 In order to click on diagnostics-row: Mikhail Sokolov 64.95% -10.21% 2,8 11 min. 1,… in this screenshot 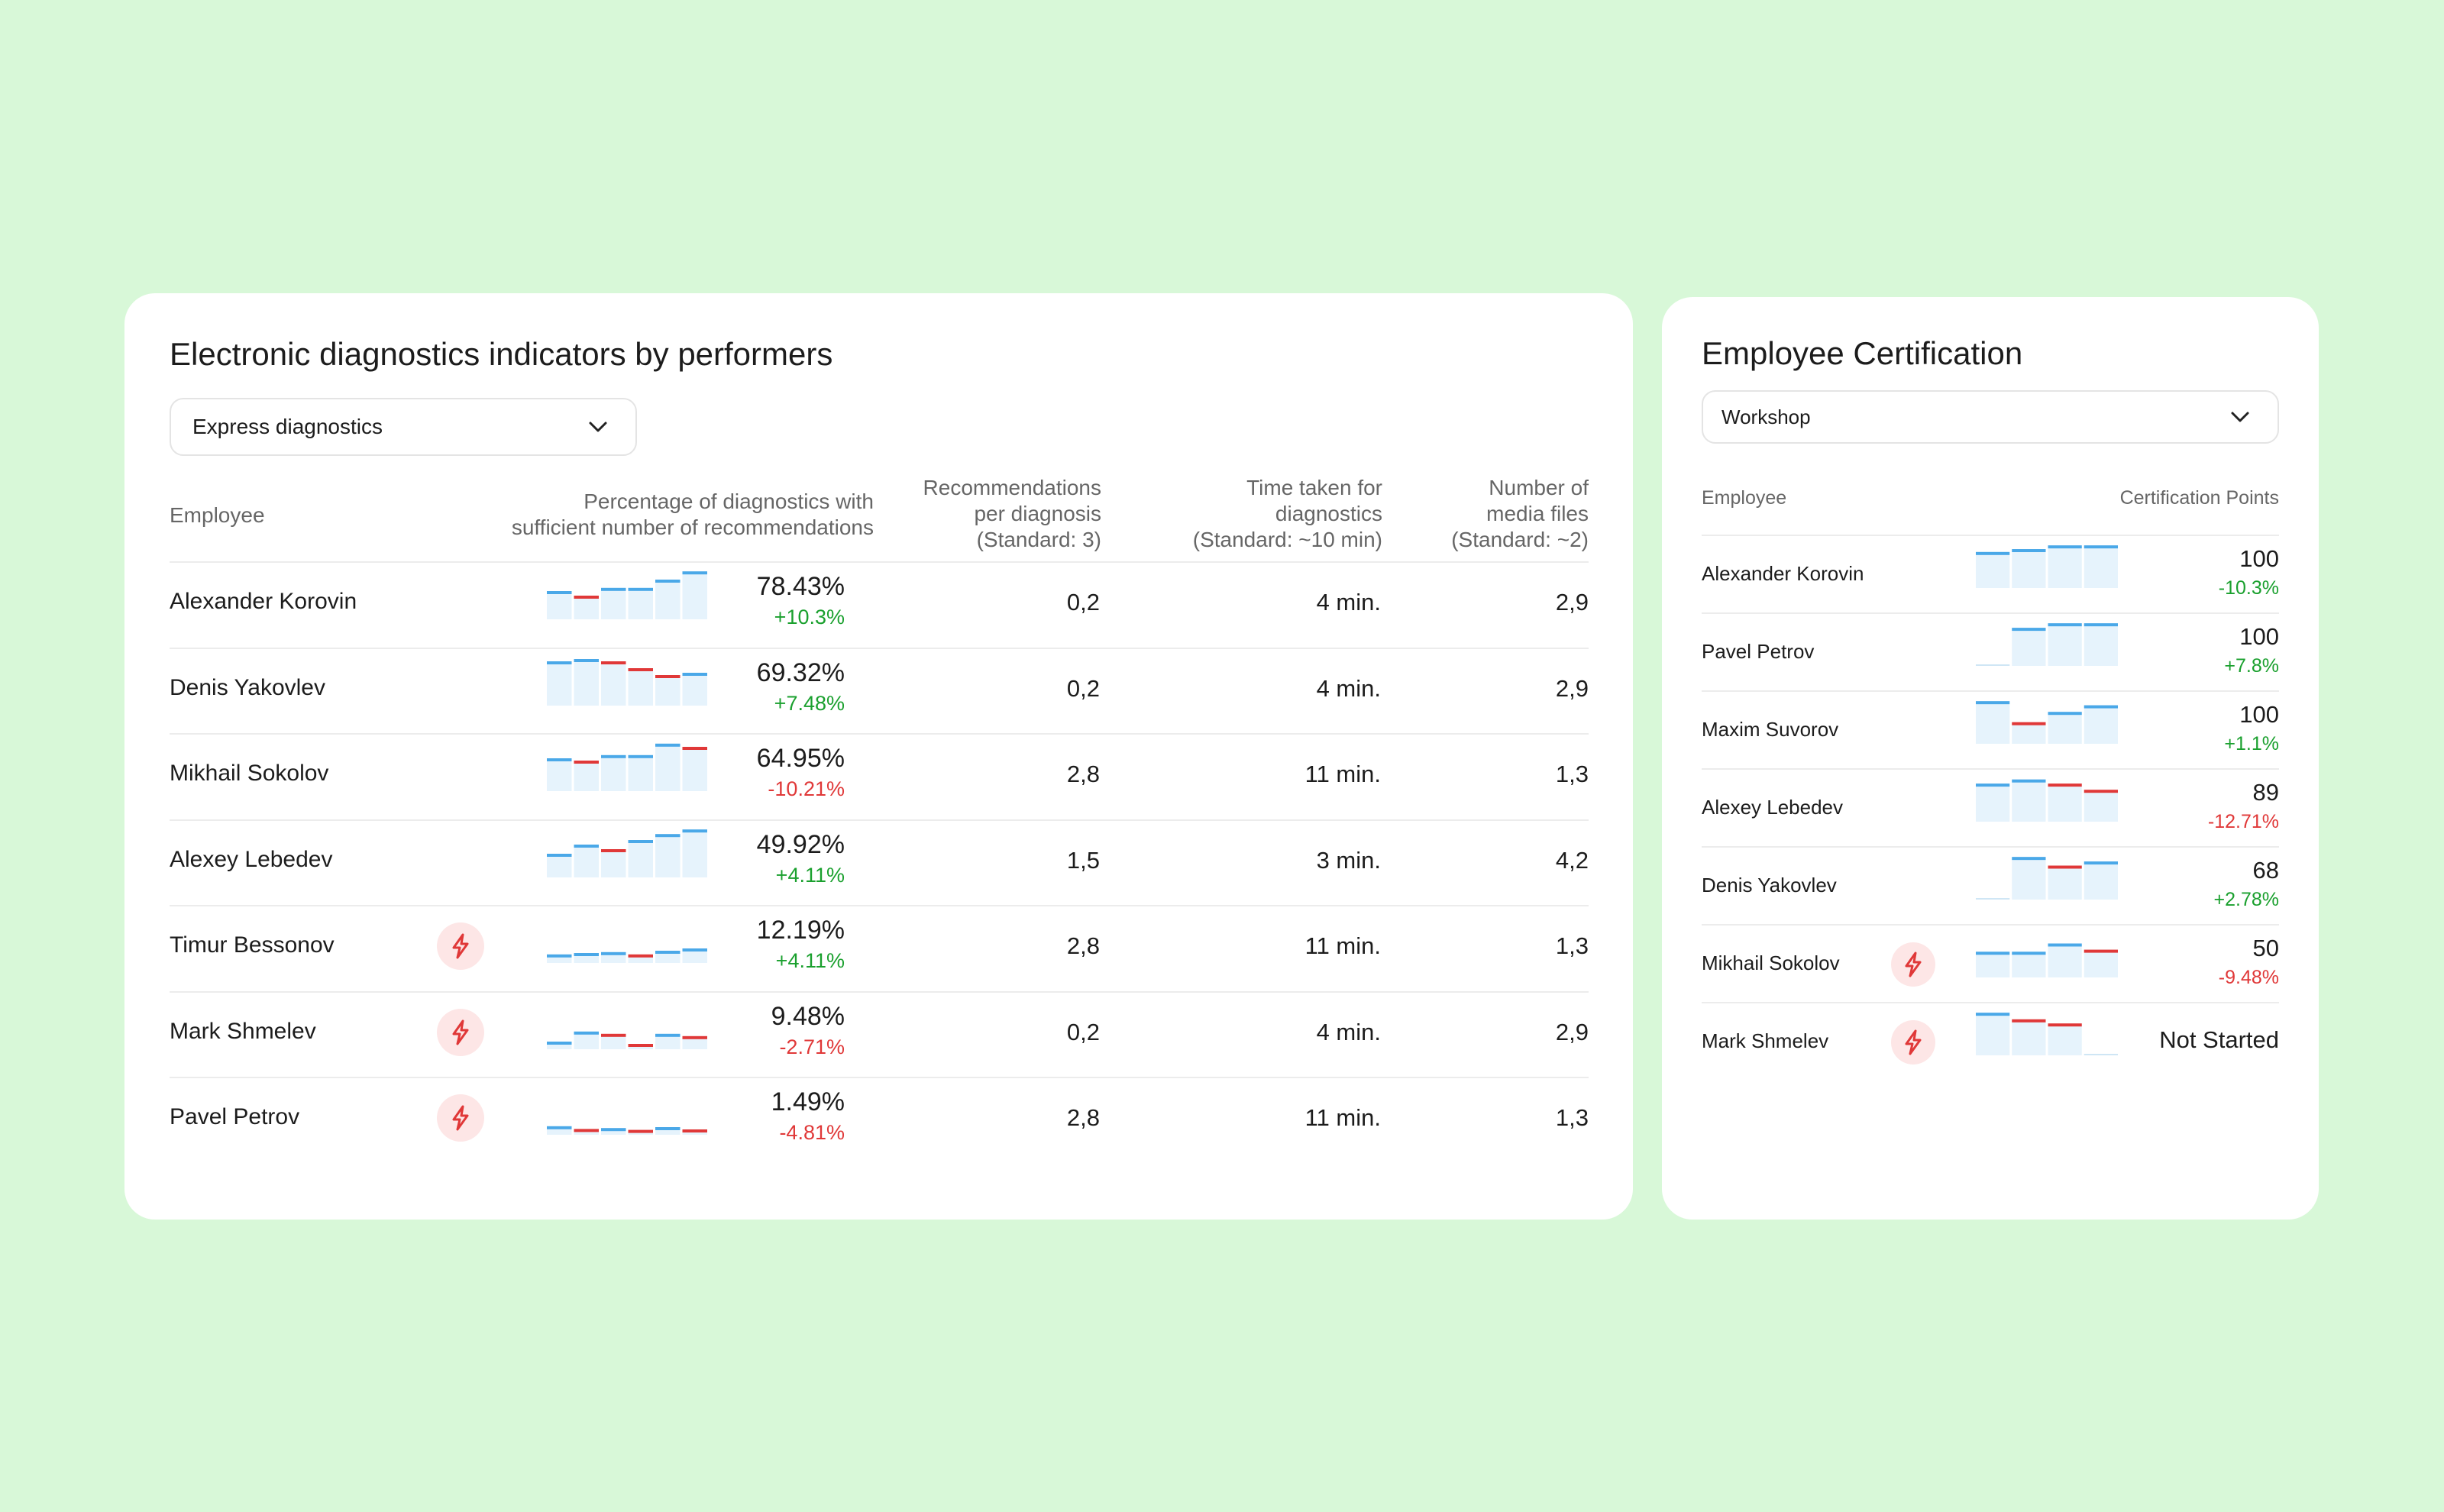, I will do `click(878, 774)`.